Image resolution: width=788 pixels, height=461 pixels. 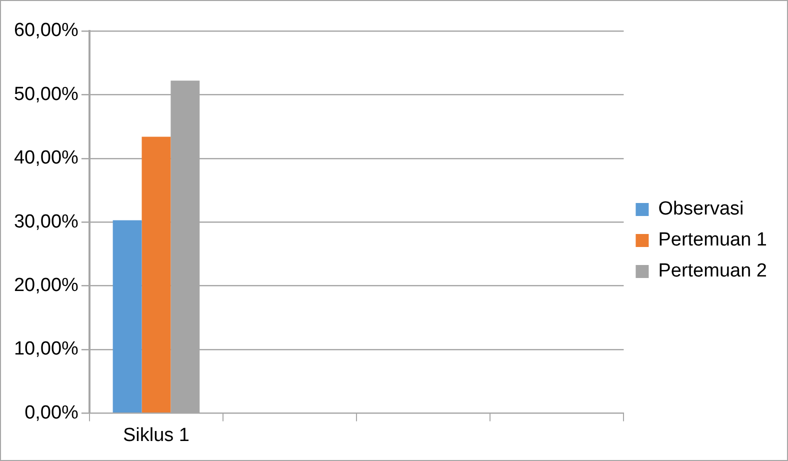 What do you see at coordinates (51, 413) in the screenshot?
I see `y-tick-label: 0,00%` at bounding box center [51, 413].